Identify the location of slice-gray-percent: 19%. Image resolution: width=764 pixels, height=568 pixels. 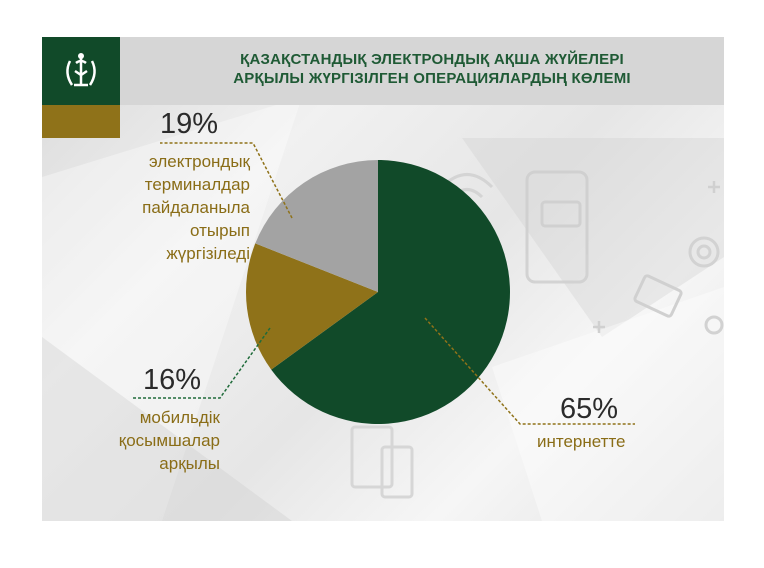
(189, 124).